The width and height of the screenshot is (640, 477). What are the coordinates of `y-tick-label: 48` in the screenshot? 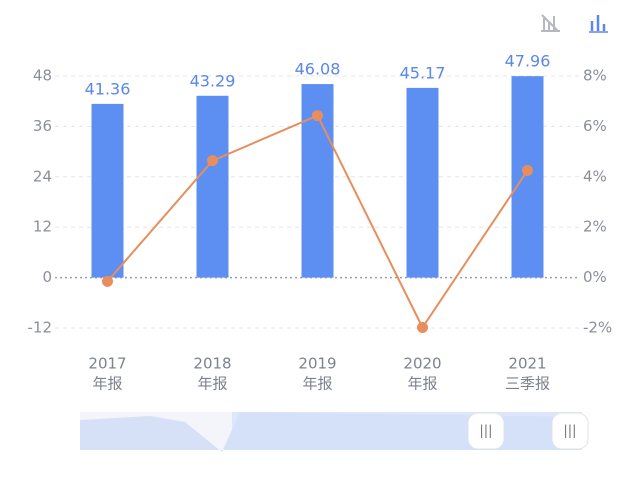 It's located at (42, 76).